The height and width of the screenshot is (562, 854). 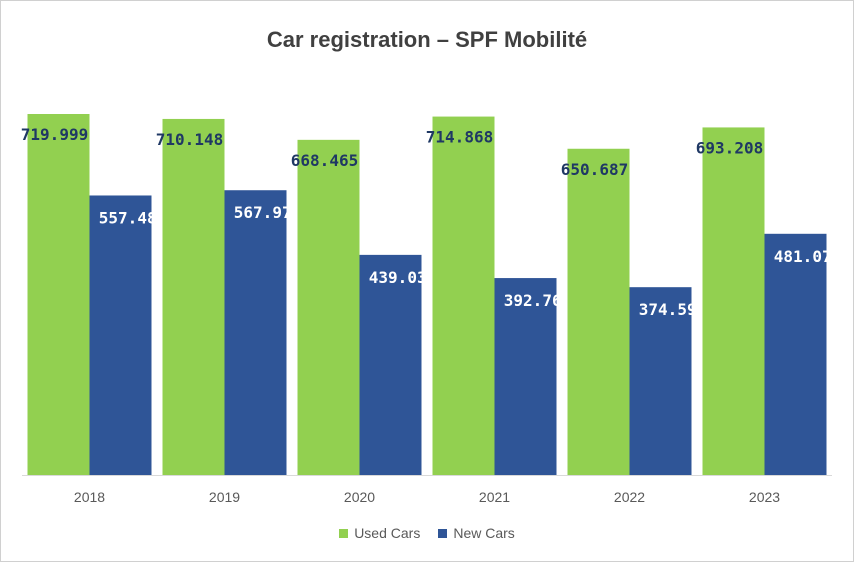 I want to click on data-label-used-cars-2023: 693.208, so click(x=729, y=147).